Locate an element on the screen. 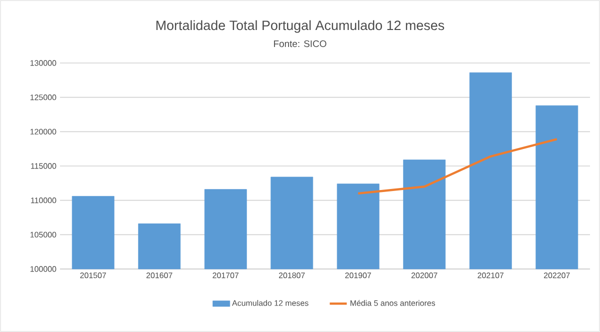 This screenshot has height=332, width=600. chart-title: Mortalidade Total Portugal Acumulado 12 meses is located at coordinates (300, 26).